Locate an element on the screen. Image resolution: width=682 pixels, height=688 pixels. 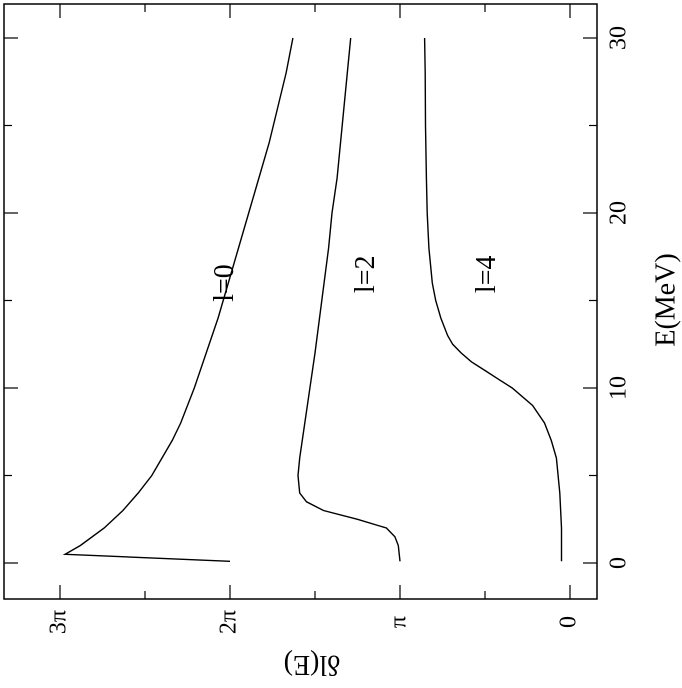
series-line-l=2 is located at coordinates (349, 299).